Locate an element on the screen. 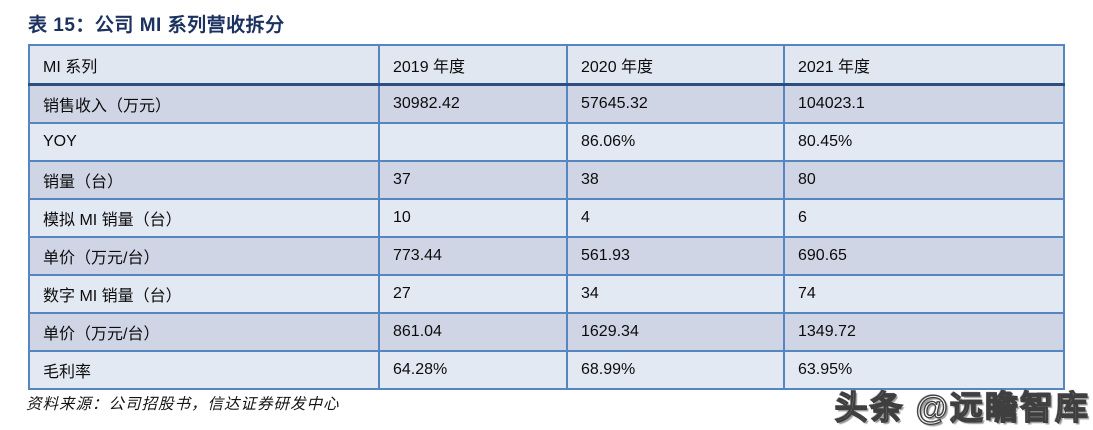 The height and width of the screenshot is (430, 1093). row-label-cell: 模拟 MI 销量（台） is located at coordinates (204, 218).